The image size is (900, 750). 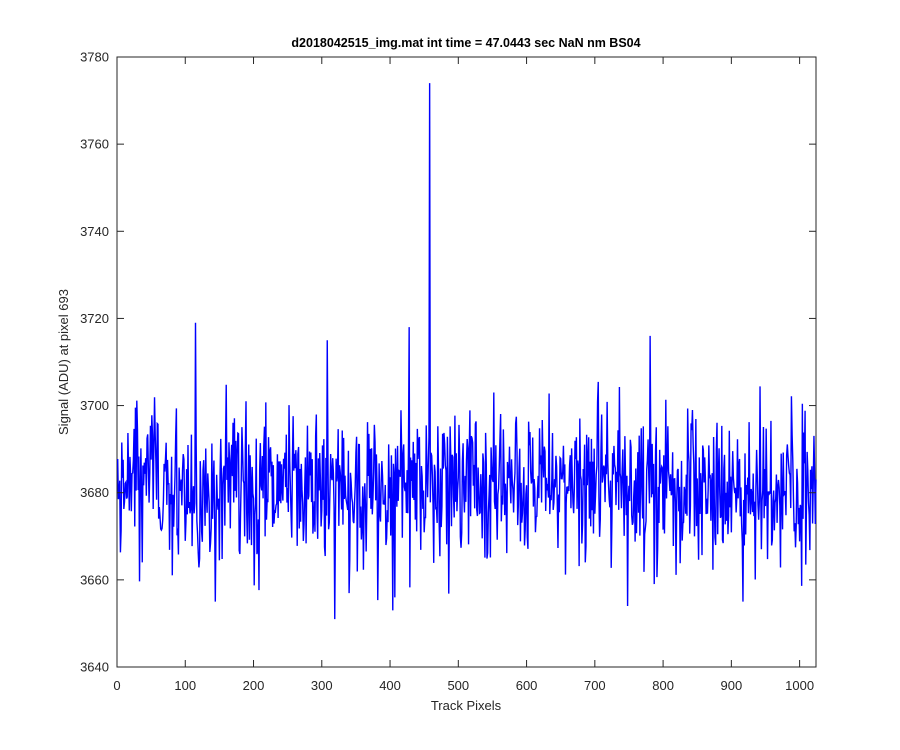 What do you see at coordinates (663, 685) in the screenshot?
I see `x-tick-label: 800` at bounding box center [663, 685].